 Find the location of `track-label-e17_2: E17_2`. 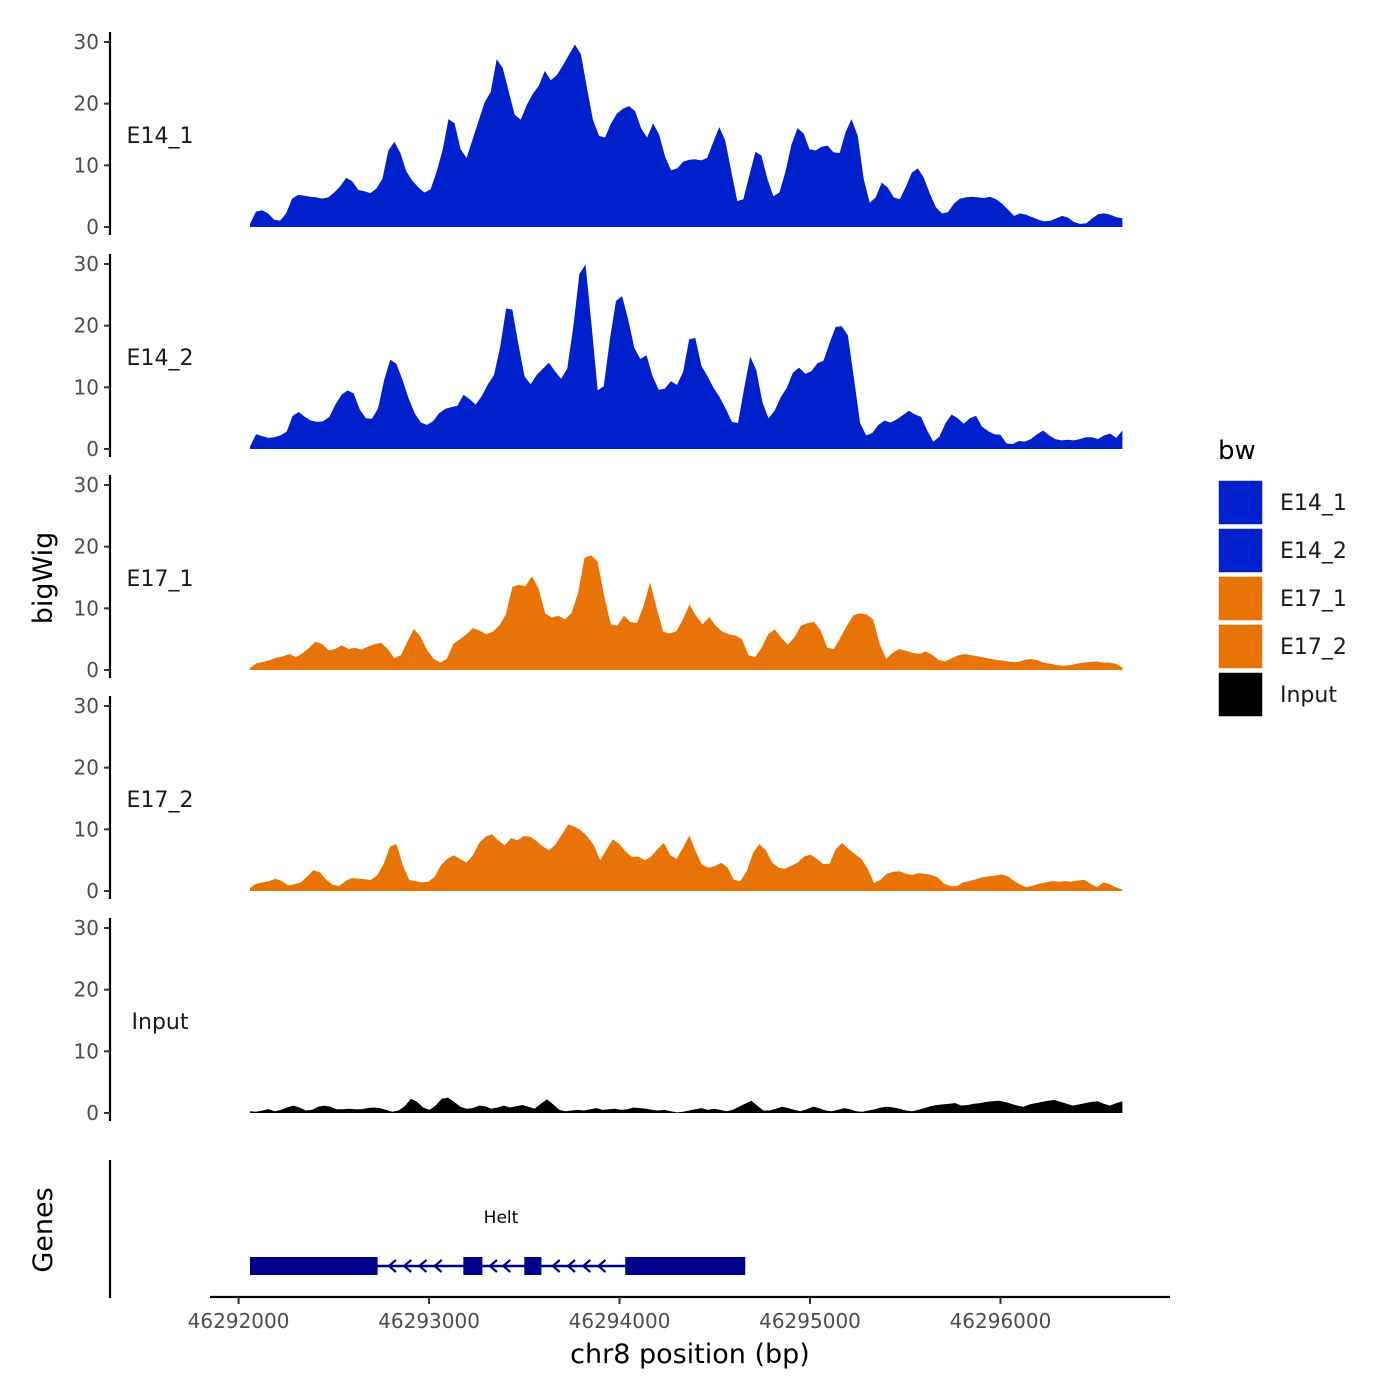

track-label-e17_2: E17_2 is located at coordinates (160, 800).